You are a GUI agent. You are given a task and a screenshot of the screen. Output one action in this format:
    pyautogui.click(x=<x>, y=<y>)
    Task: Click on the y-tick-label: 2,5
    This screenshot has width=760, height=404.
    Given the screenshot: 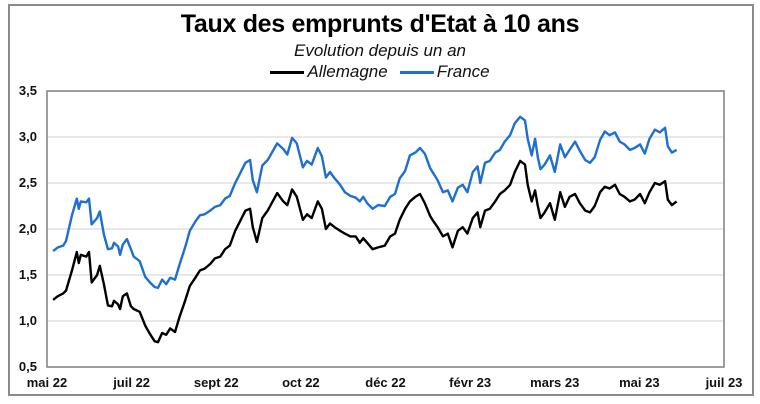 What is the action you would take?
    pyautogui.click(x=28, y=182)
    